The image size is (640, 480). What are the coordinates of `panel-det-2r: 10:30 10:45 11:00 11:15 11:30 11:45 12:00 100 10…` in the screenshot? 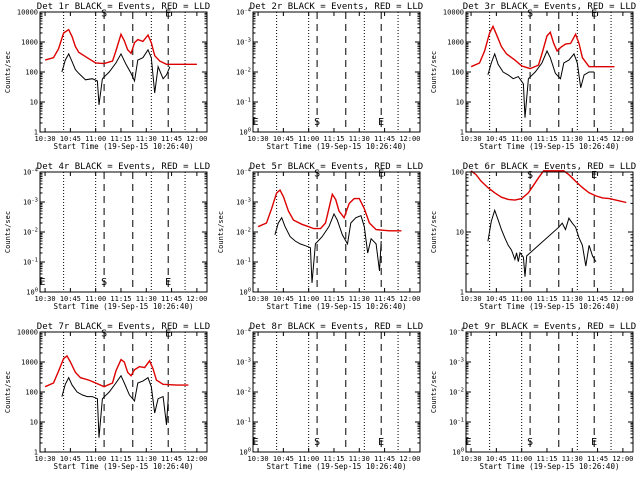 It's located at (329, 76).